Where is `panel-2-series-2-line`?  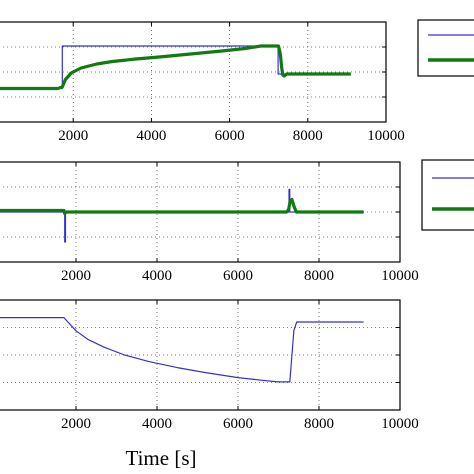
panel-2-series-2-line is located at coordinates (182, 206).